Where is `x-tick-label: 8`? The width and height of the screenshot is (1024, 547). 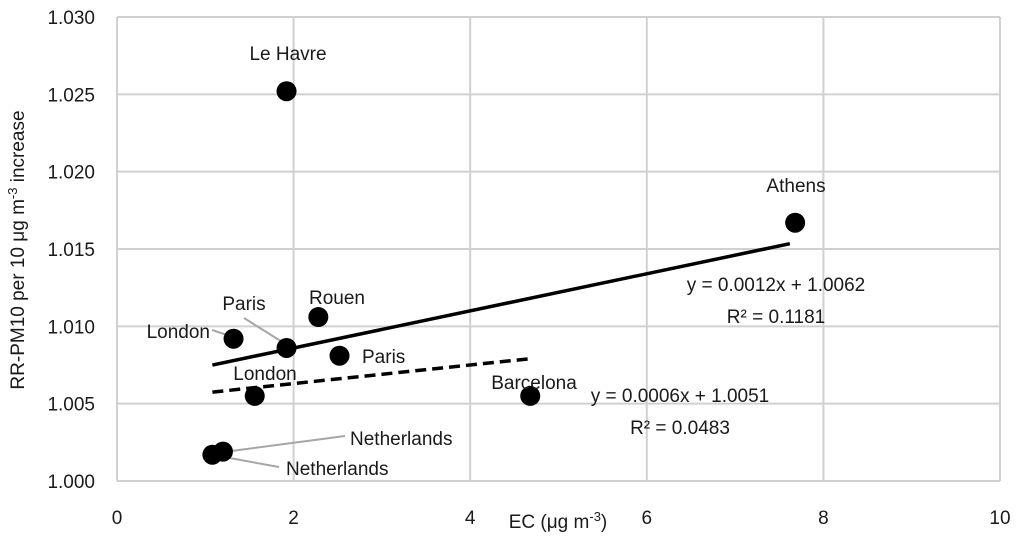
x-tick-label: 8 is located at coordinates (823, 518).